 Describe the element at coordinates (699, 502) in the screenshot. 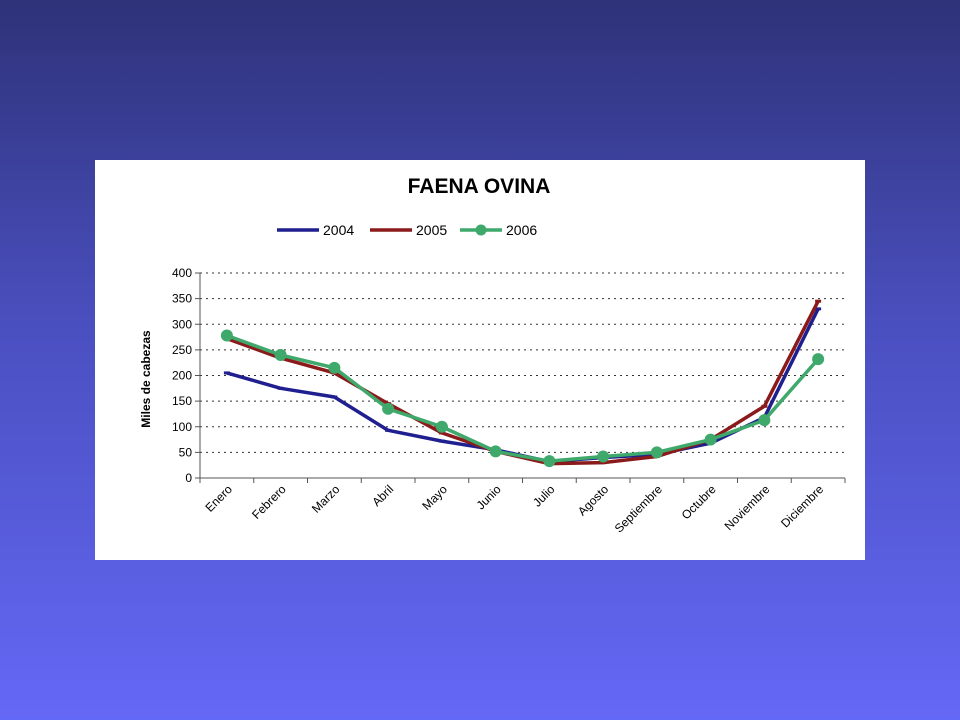

I see `x-tick-label: Octubre` at that location.